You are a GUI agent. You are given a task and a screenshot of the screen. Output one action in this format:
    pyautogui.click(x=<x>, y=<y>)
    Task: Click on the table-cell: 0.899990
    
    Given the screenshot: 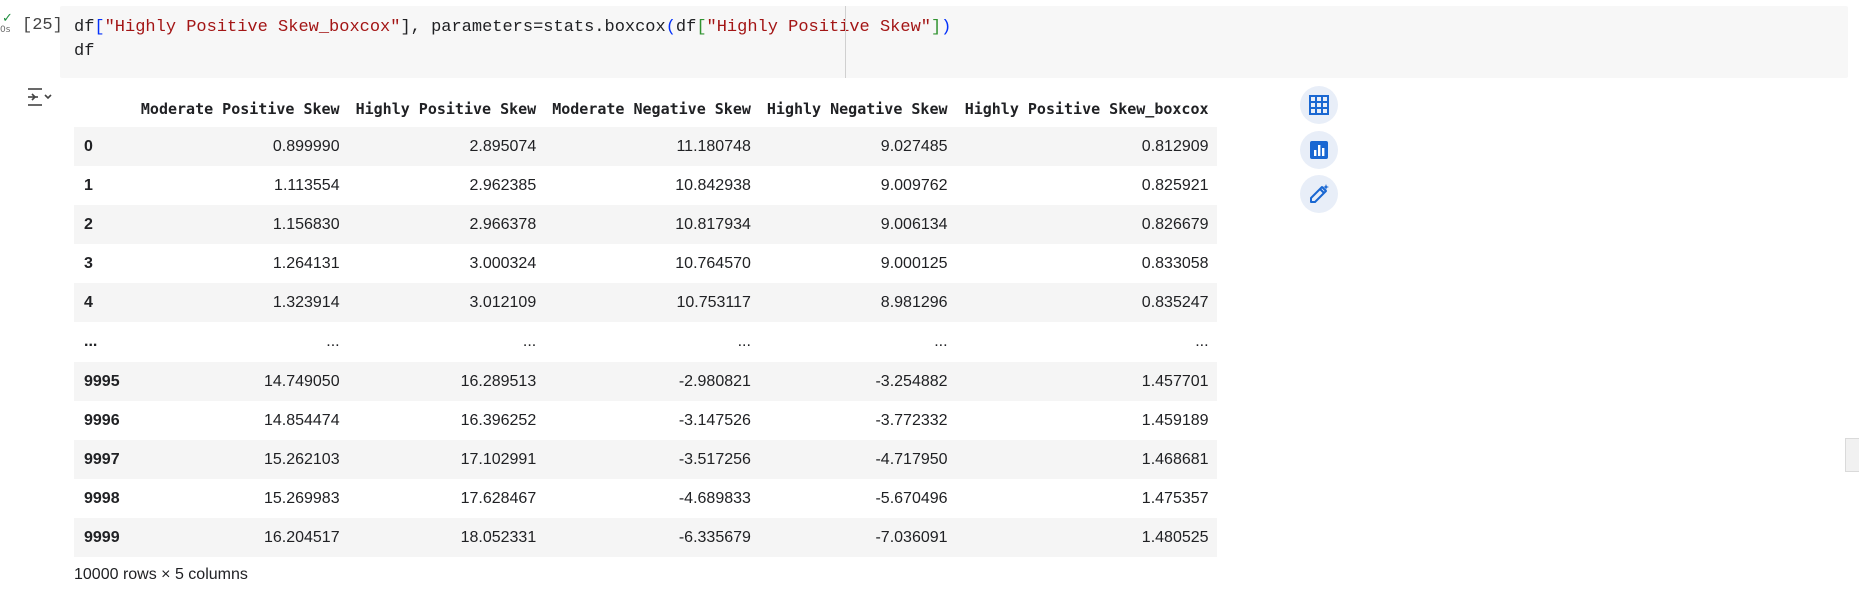 What is the action you would take?
    pyautogui.click(x=306, y=146)
    